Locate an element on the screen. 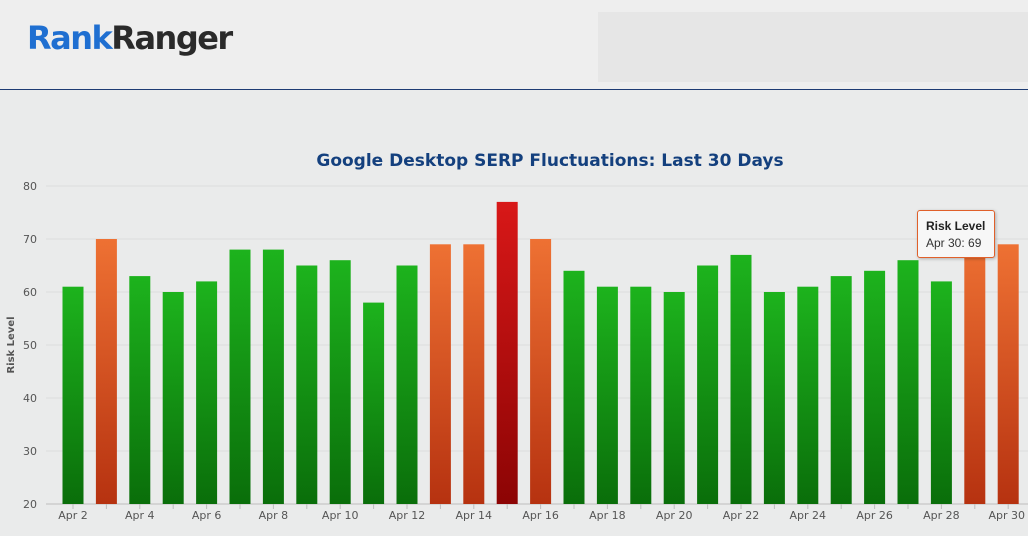  x-tick-label: Apr 26 is located at coordinates (874, 515).